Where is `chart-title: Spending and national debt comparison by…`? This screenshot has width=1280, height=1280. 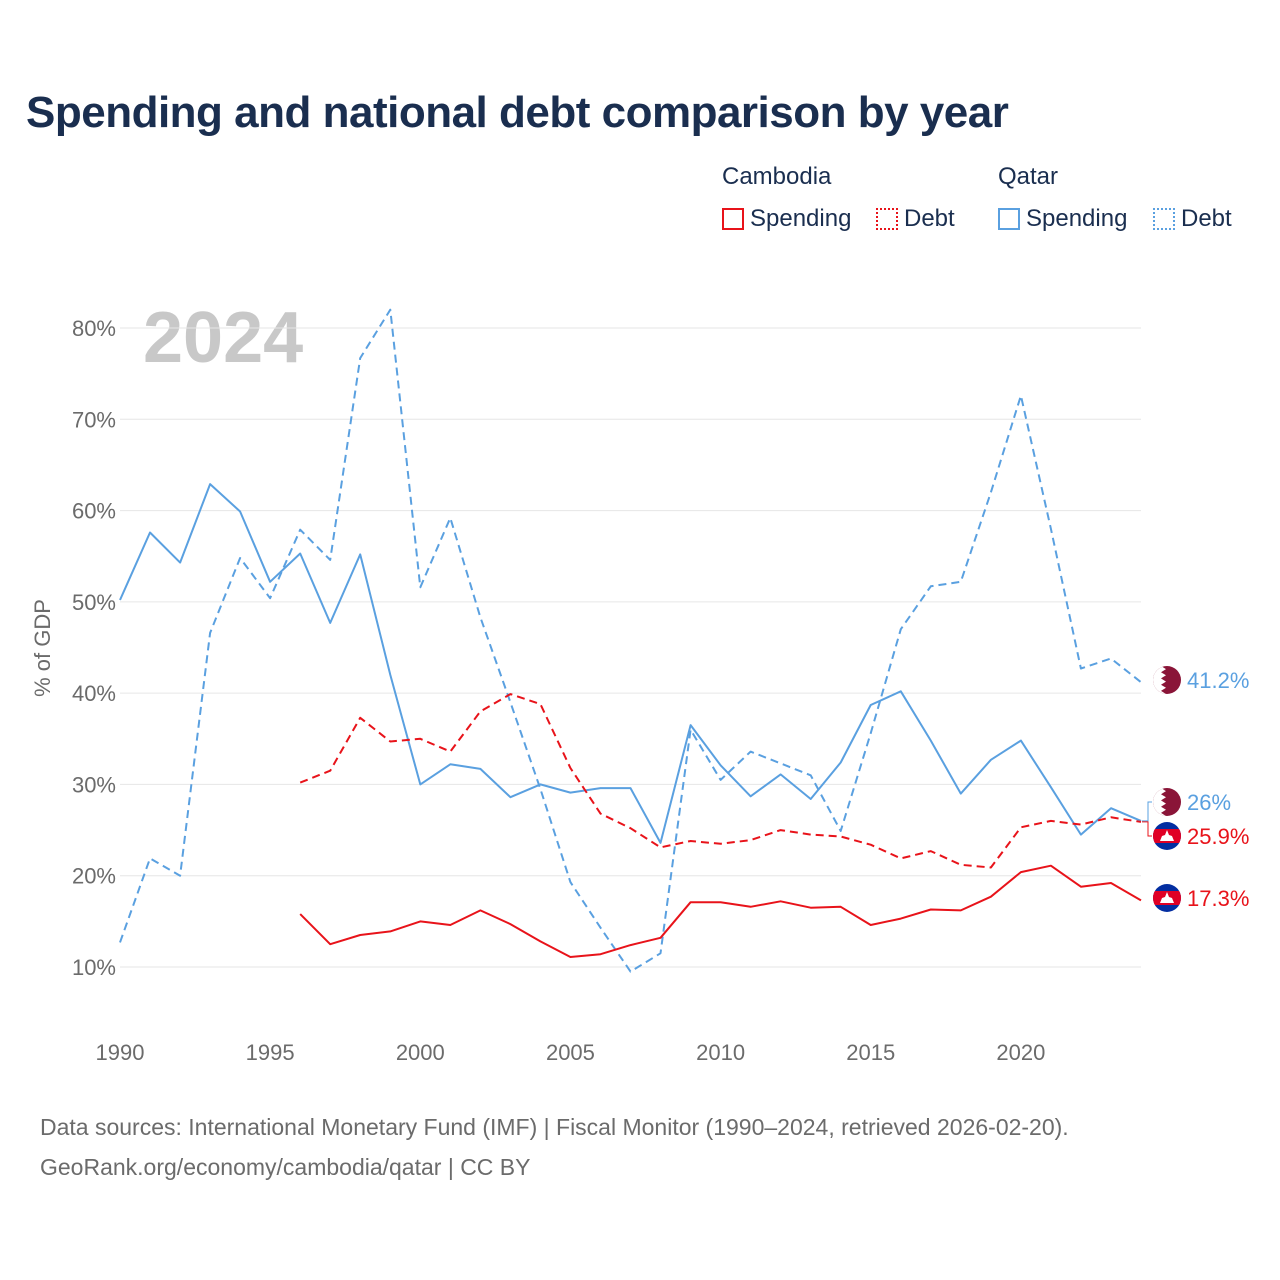
chart-title: Spending and national debt comparison by… is located at coordinates (517, 112).